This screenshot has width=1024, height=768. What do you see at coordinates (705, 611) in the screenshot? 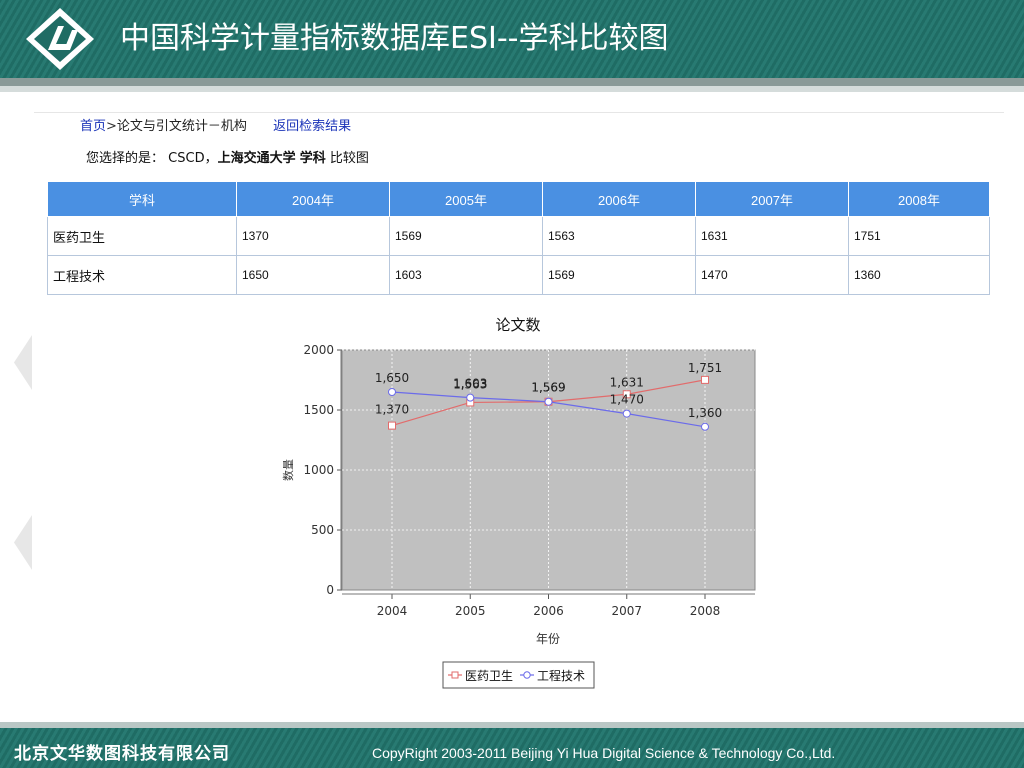
I see `x-tick-label: 2008` at bounding box center [705, 611].